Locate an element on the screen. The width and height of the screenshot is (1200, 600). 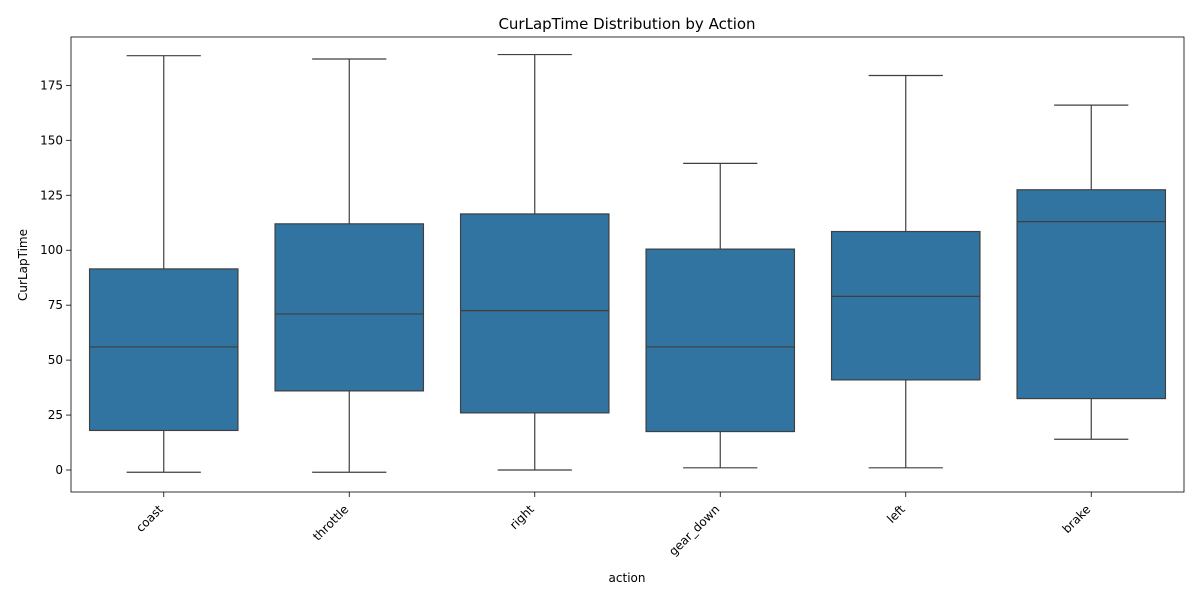
x-axis-label: action is located at coordinates (627, 578).